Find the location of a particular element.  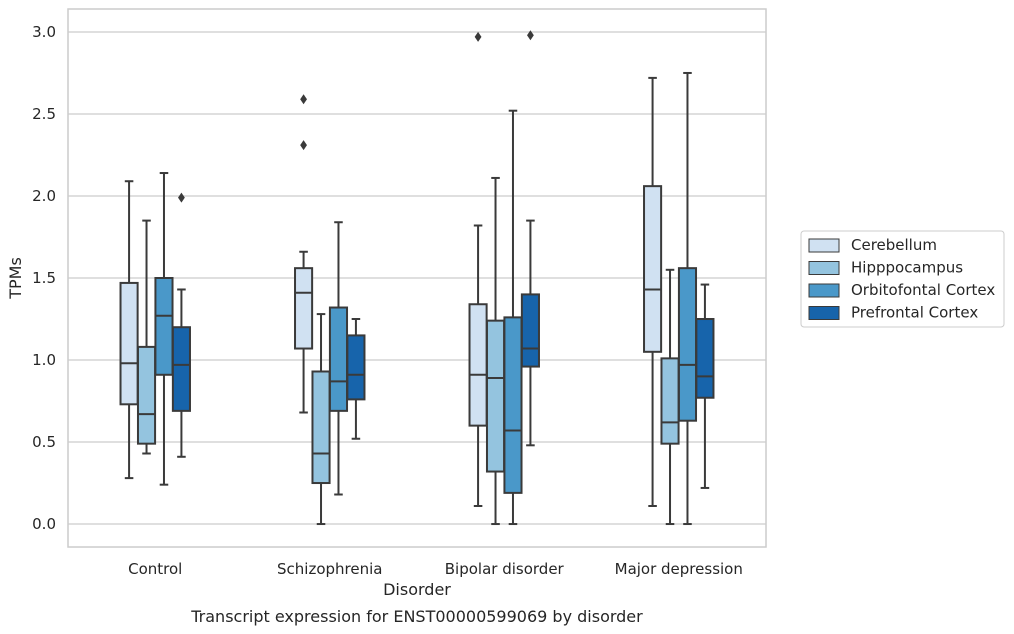

legend-label: Cerebellum is located at coordinates (894, 245).